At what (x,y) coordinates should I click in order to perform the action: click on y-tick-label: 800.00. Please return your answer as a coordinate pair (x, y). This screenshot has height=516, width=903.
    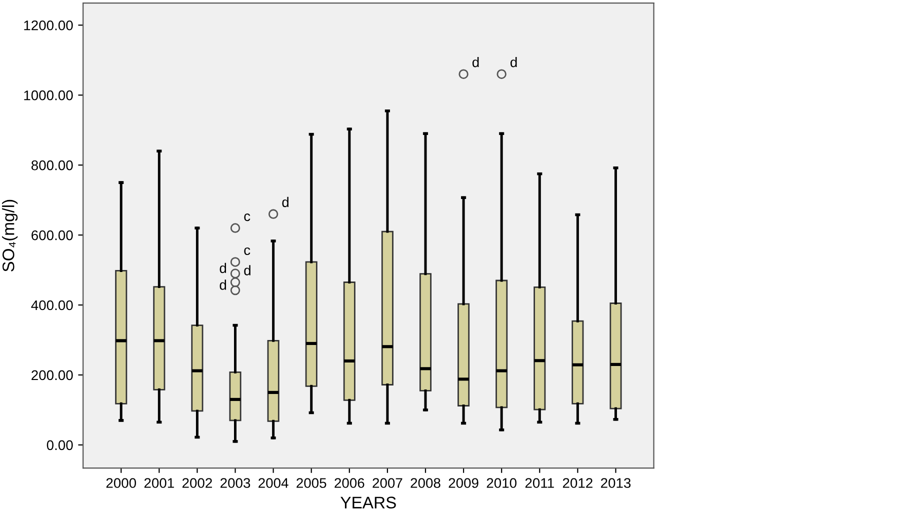
    Looking at the image, I should click on (52, 165).